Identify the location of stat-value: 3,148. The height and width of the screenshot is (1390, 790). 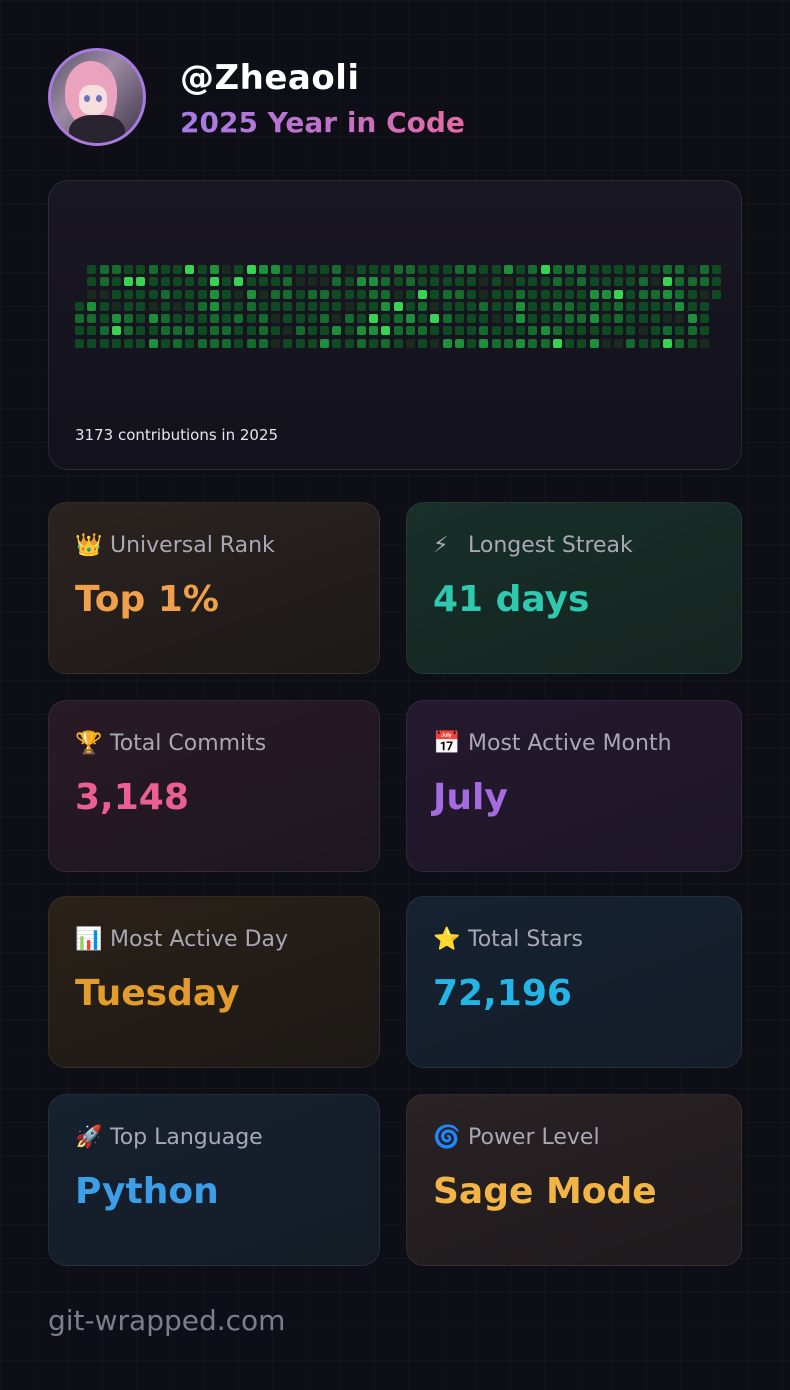
(132, 797).